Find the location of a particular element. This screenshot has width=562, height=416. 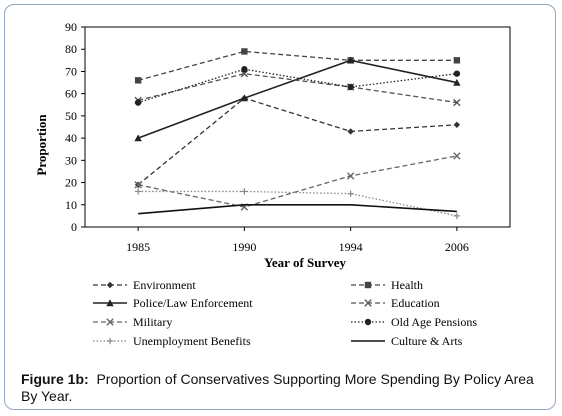

x-axis-title: Year of Survey is located at coordinates (305, 262).